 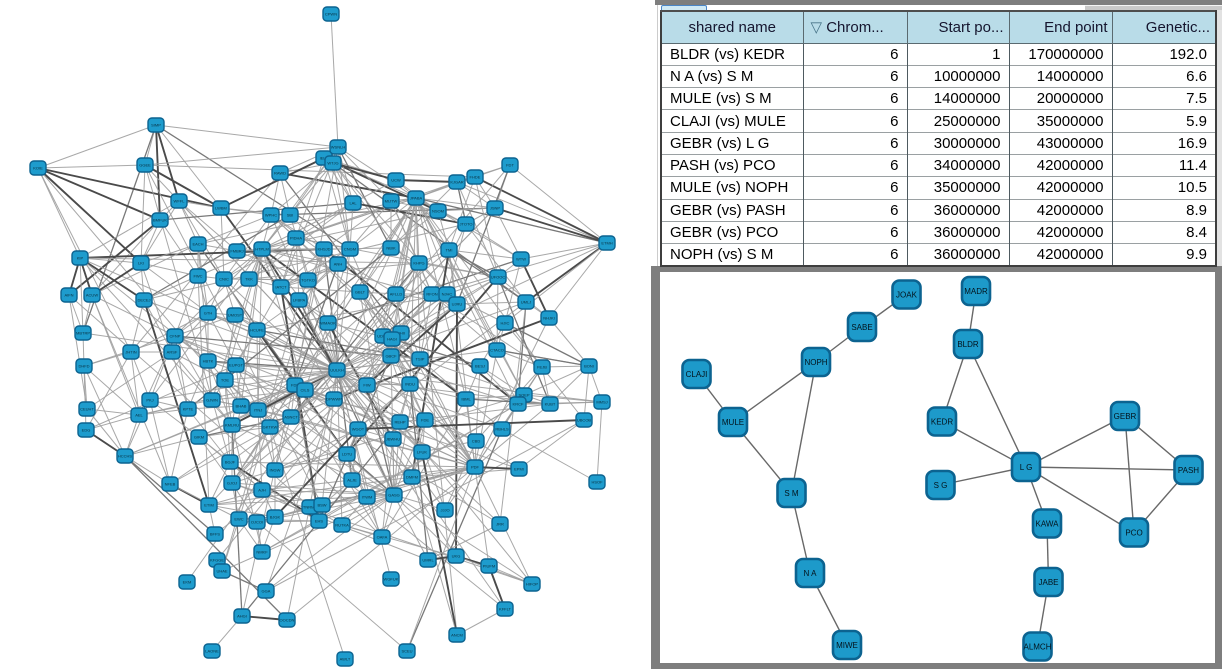 What do you see at coordinates (391, 579) in the screenshot?
I see `svg-text: WGFUK` at bounding box center [391, 579].